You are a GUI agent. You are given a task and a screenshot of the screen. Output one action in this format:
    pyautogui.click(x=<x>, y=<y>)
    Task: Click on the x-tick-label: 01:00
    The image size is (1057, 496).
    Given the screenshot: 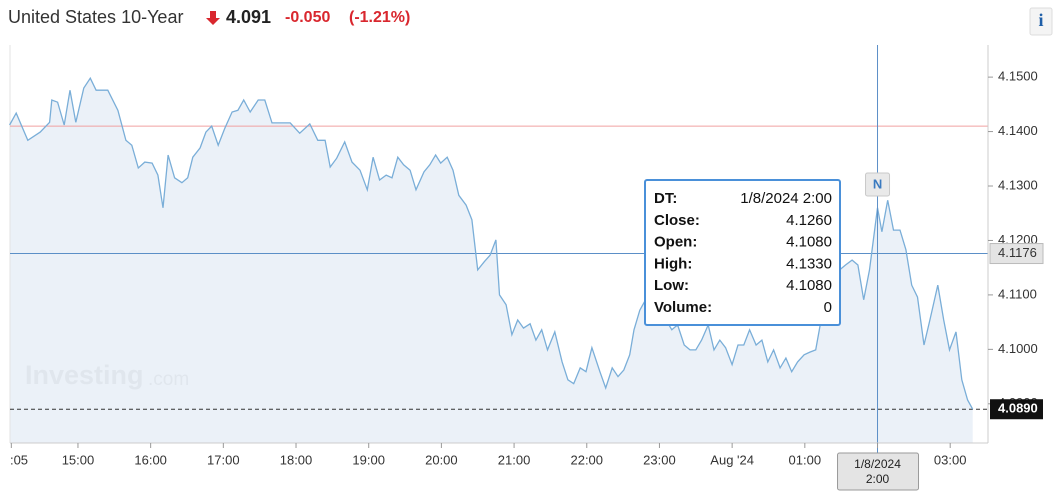 What is the action you would take?
    pyautogui.click(x=805, y=459)
    